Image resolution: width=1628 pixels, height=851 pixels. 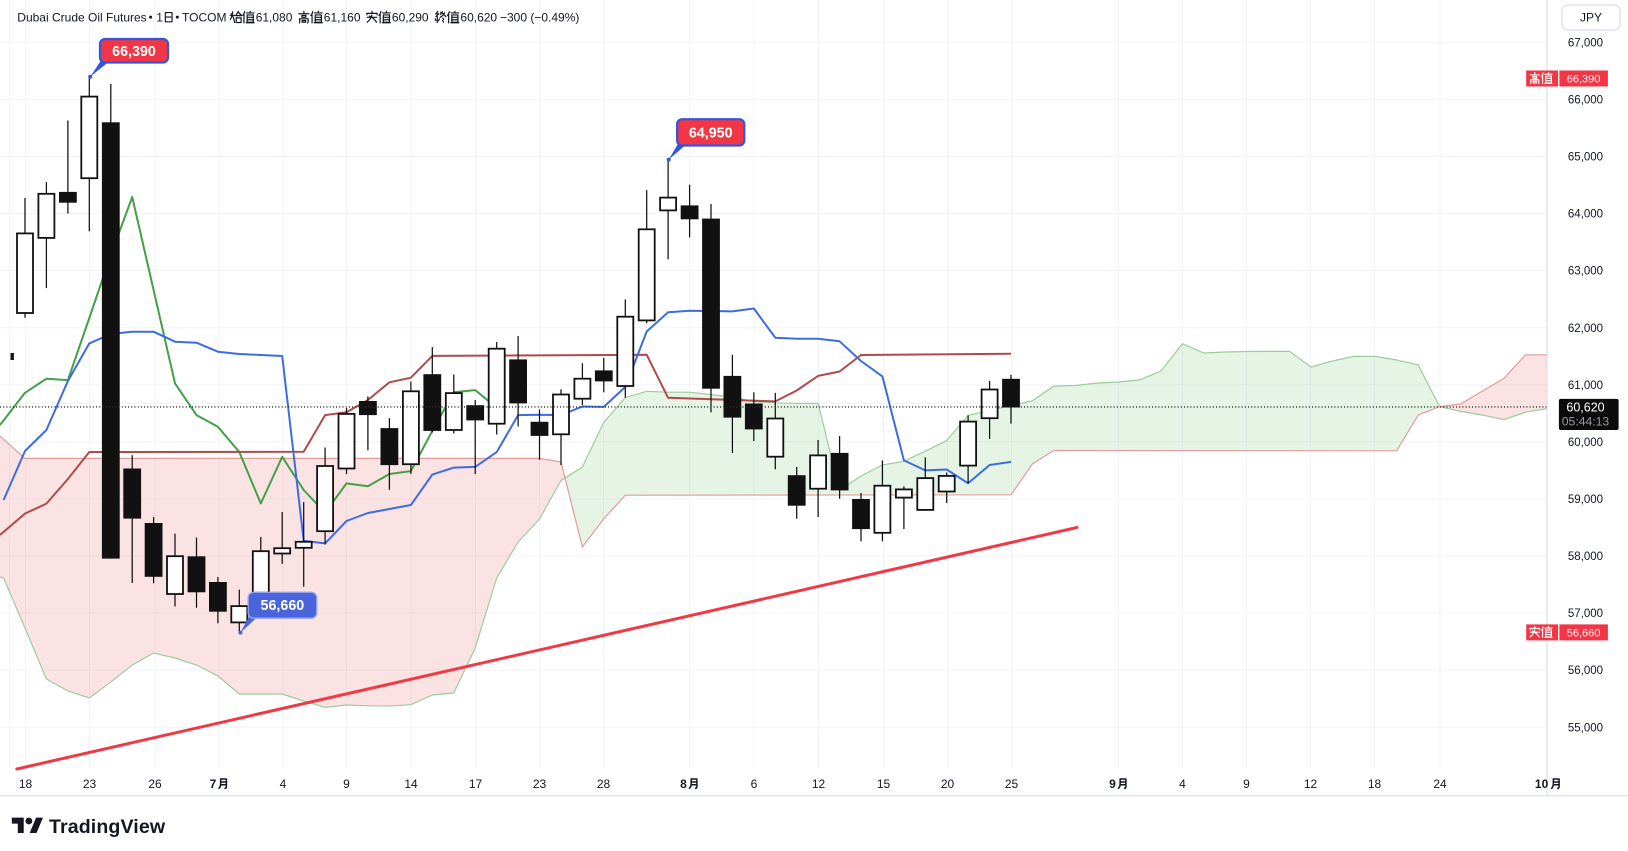 What do you see at coordinates (476, 784) in the screenshot?
I see `svg-text: 17` at bounding box center [476, 784].